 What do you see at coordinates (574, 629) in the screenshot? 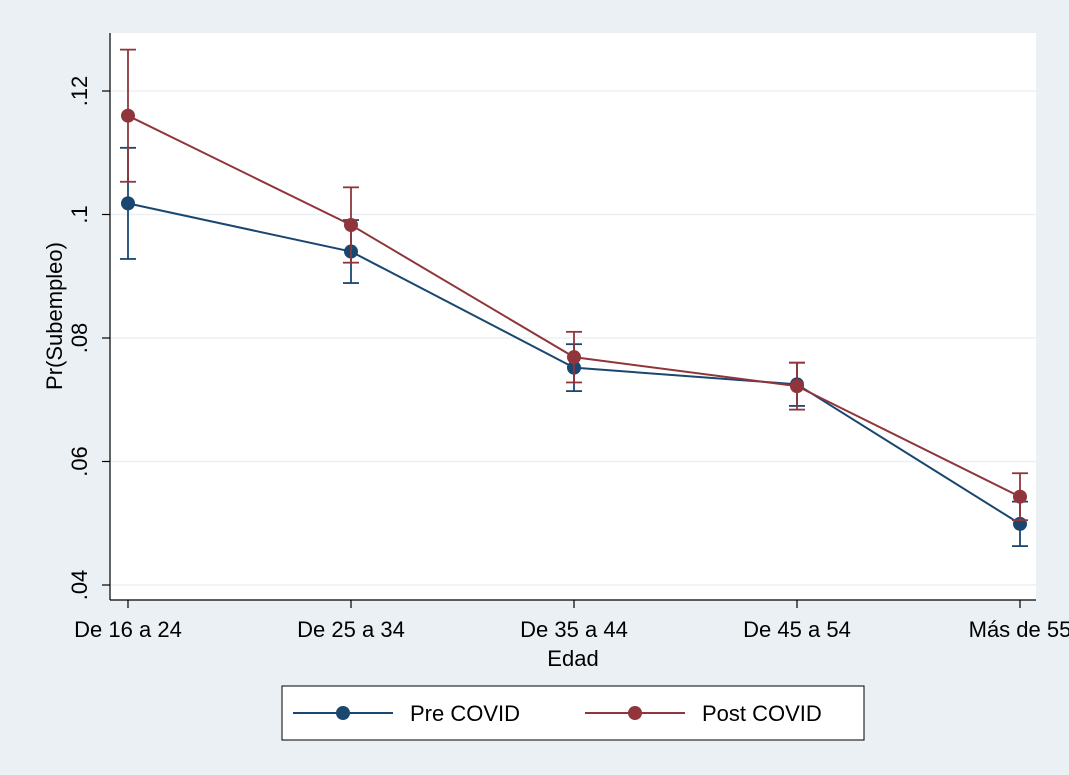
I see `x-tick-label: De 35 a 44` at bounding box center [574, 629].